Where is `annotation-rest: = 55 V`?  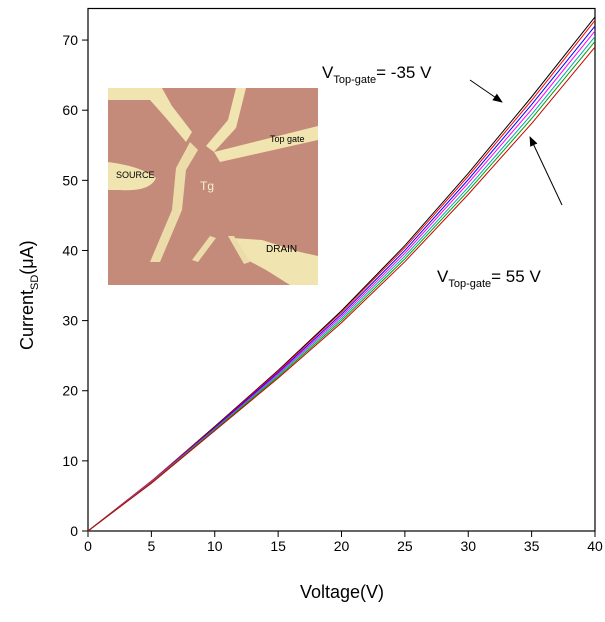
annotation-rest: = 55 V is located at coordinates (516, 276).